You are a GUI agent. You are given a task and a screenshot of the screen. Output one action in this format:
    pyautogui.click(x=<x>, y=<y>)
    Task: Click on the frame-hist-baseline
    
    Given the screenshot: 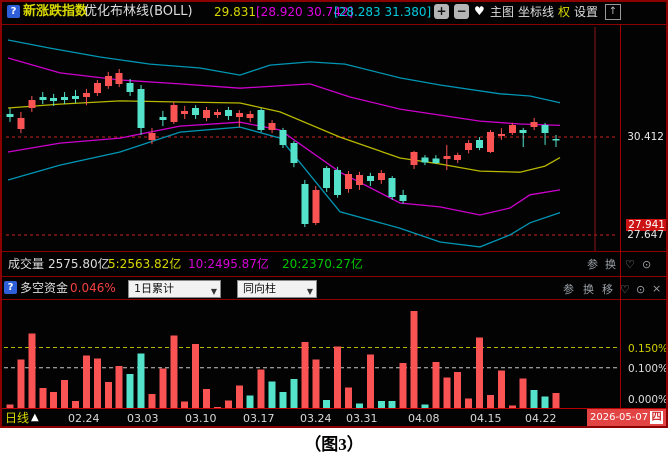 What is the action you would take?
    pyautogui.click(x=334, y=408)
    